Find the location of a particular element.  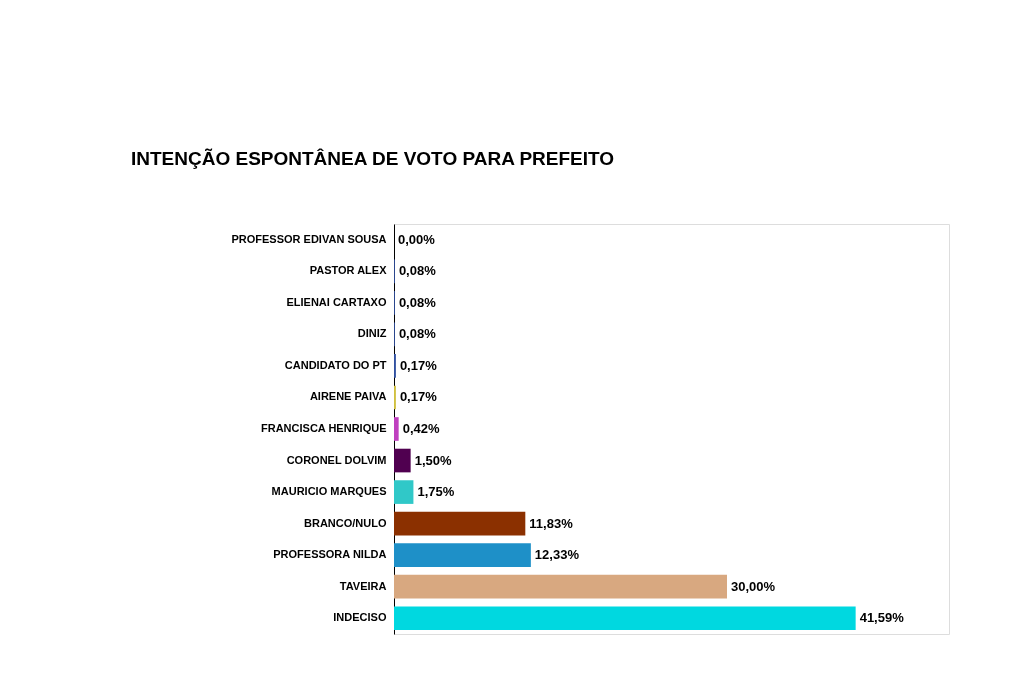

y-tick-label: DINIZ is located at coordinates (372, 333).